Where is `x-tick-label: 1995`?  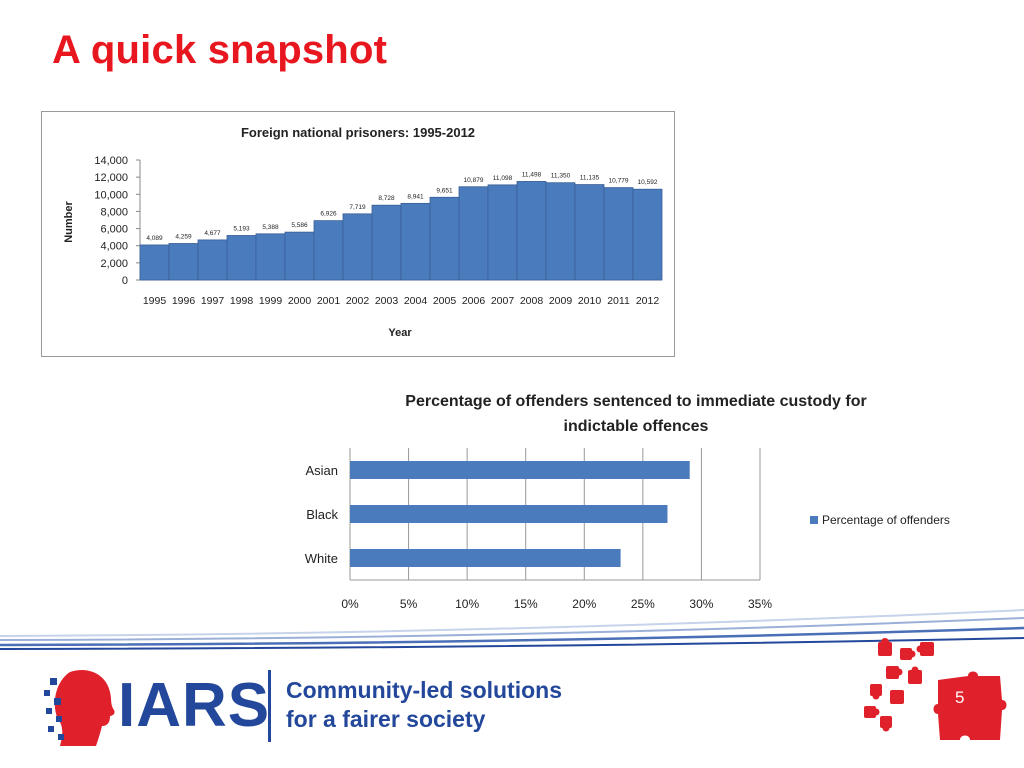
x-tick-label: 1995 is located at coordinates (155, 301).